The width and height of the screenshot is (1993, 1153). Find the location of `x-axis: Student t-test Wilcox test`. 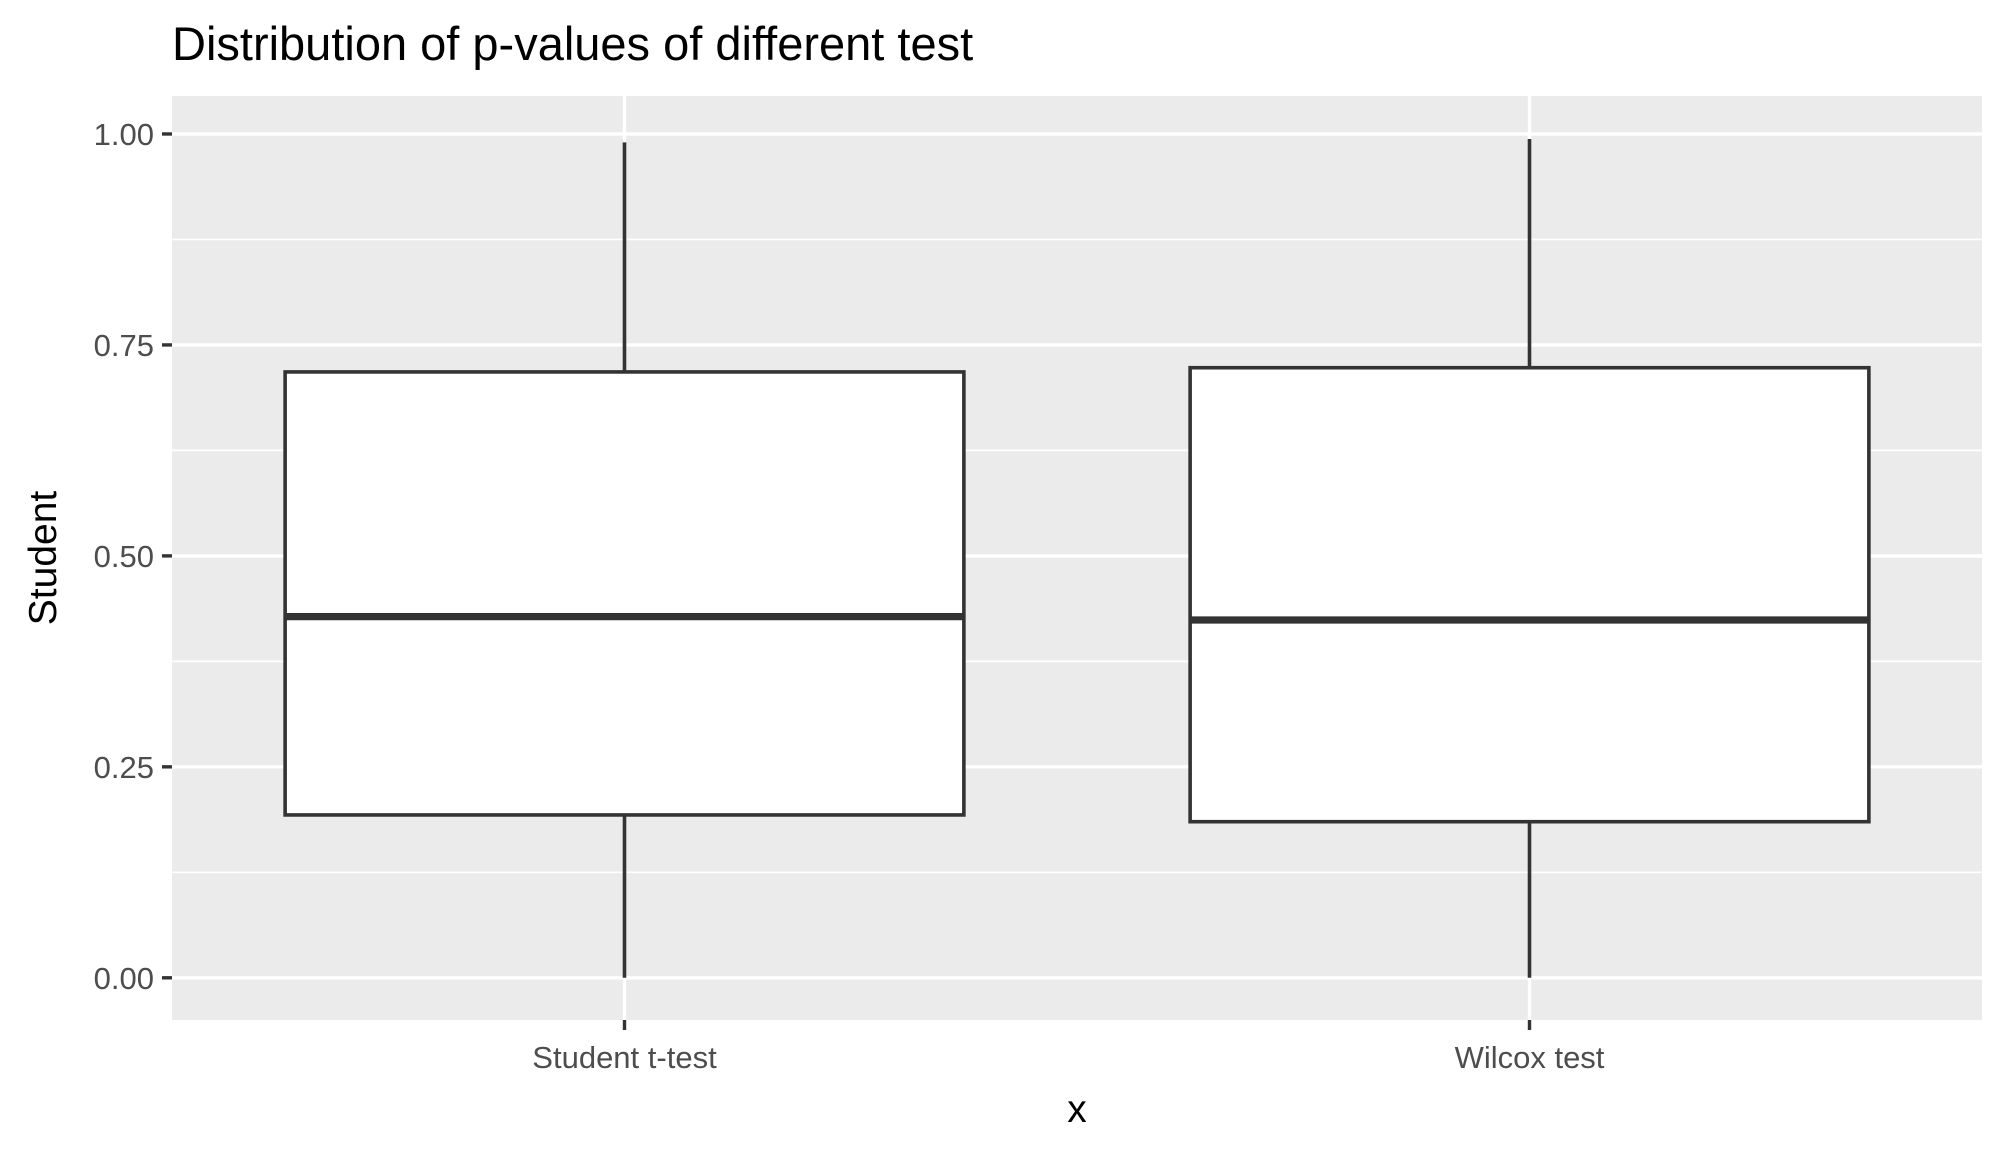

x-axis: Student t-test Wilcox test is located at coordinates (1068, 1047).